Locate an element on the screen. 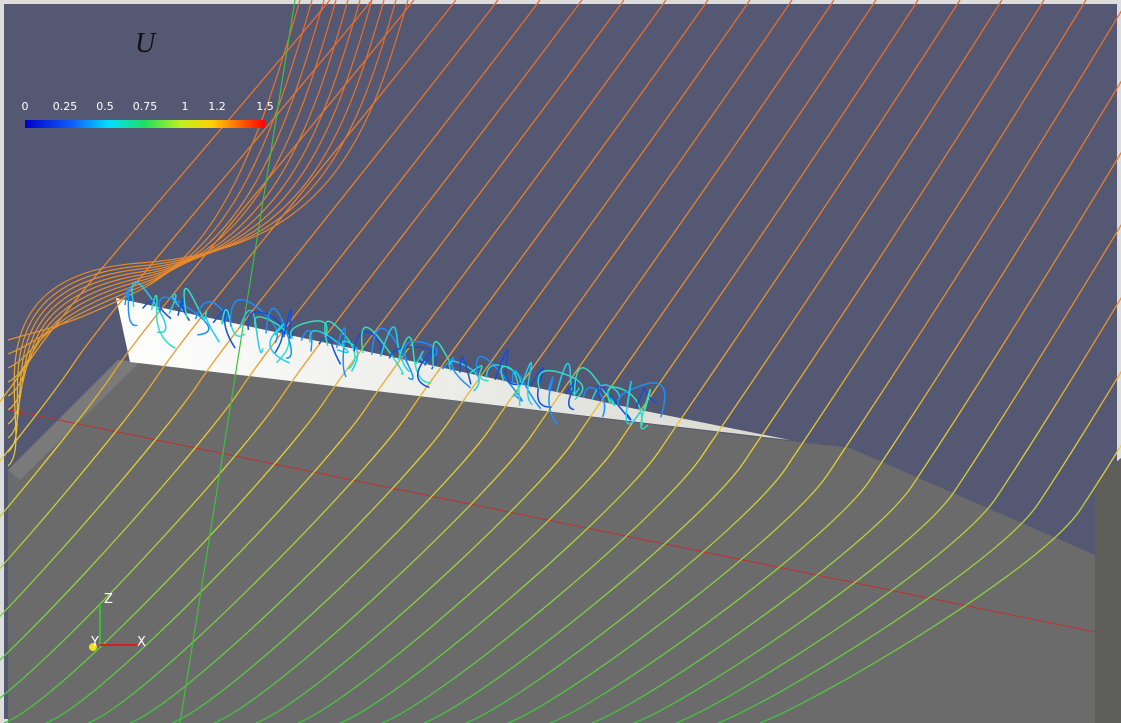  x-label: X is located at coordinates (141, 642).